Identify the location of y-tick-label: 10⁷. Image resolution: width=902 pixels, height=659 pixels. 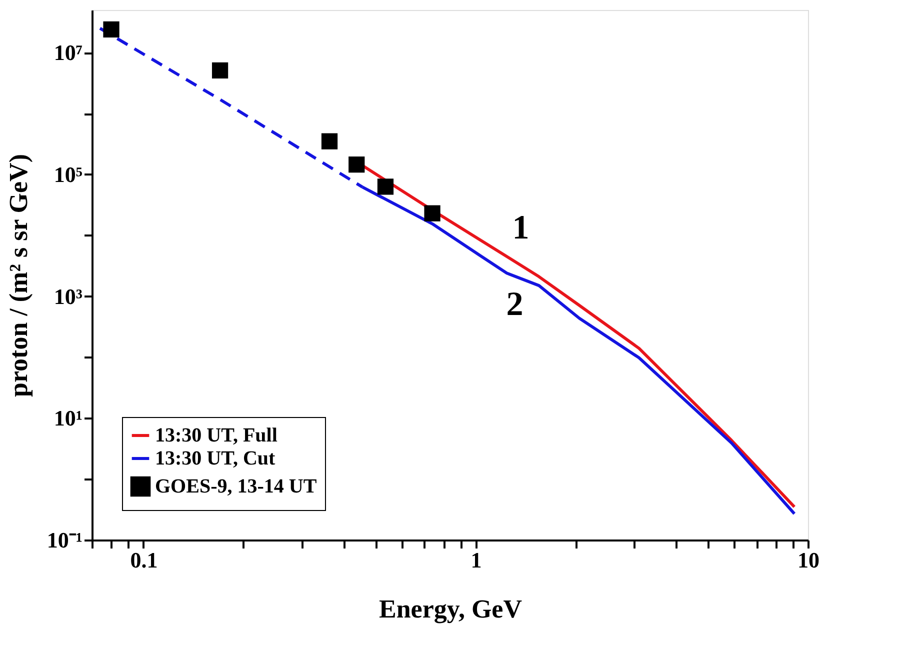
(68, 53).